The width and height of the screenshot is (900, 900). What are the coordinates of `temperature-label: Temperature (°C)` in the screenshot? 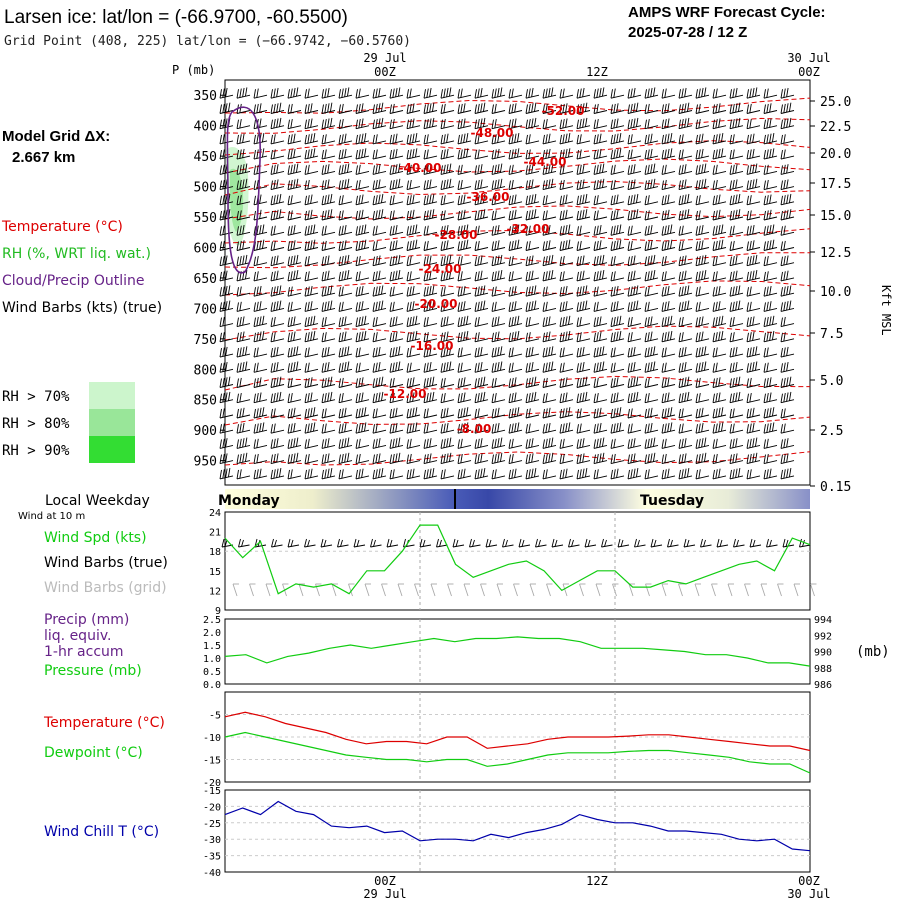 It's located at (104, 723).